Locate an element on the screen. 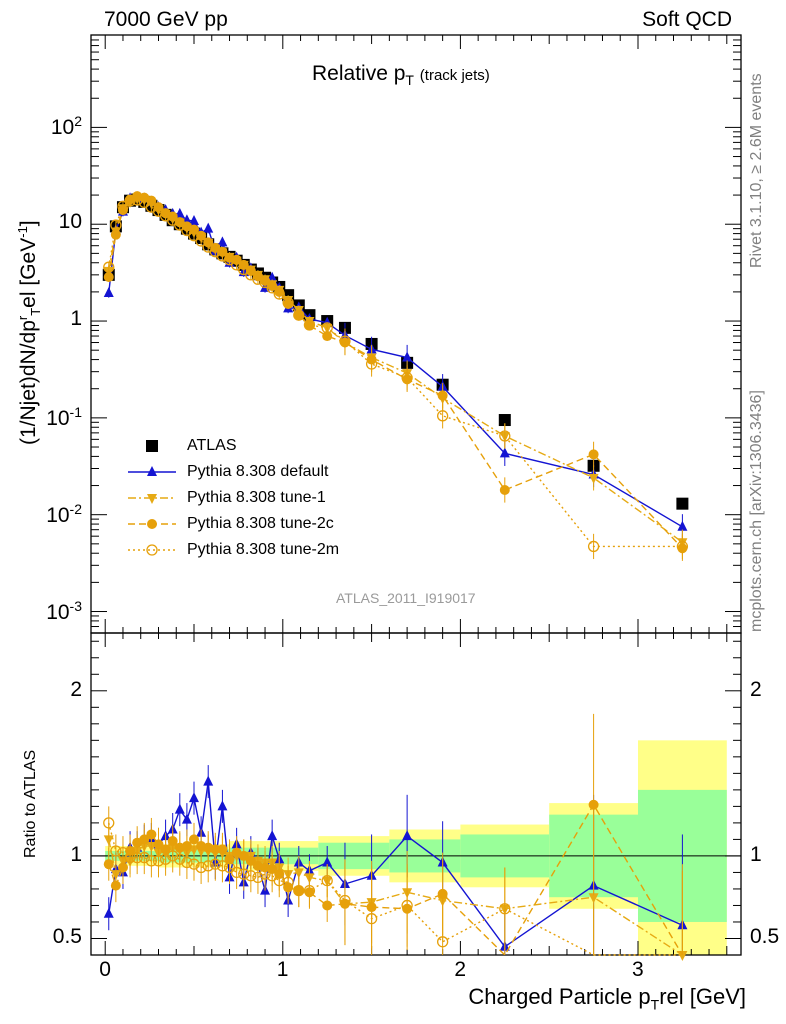 This screenshot has width=786, height=1024. ratio-y-axis-label: Ratio to ATLAS is located at coordinates (30, 803).